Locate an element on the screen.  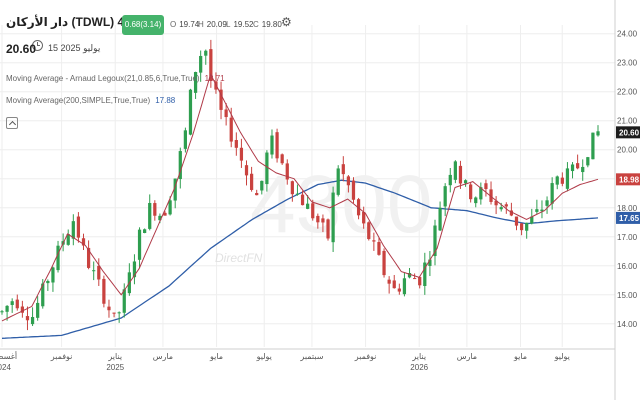
price-label-last is located at coordinates (628, 132).